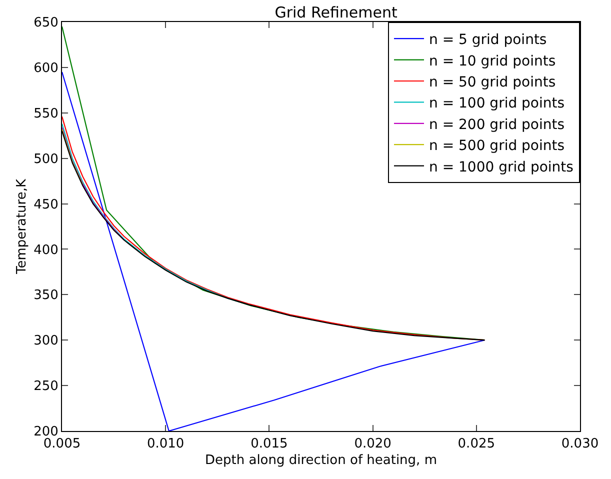 This screenshot has height=479, width=611. What do you see at coordinates (477, 444) in the screenshot?
I see `x-tick-label: 0.025` at bounding box center [477, 444].